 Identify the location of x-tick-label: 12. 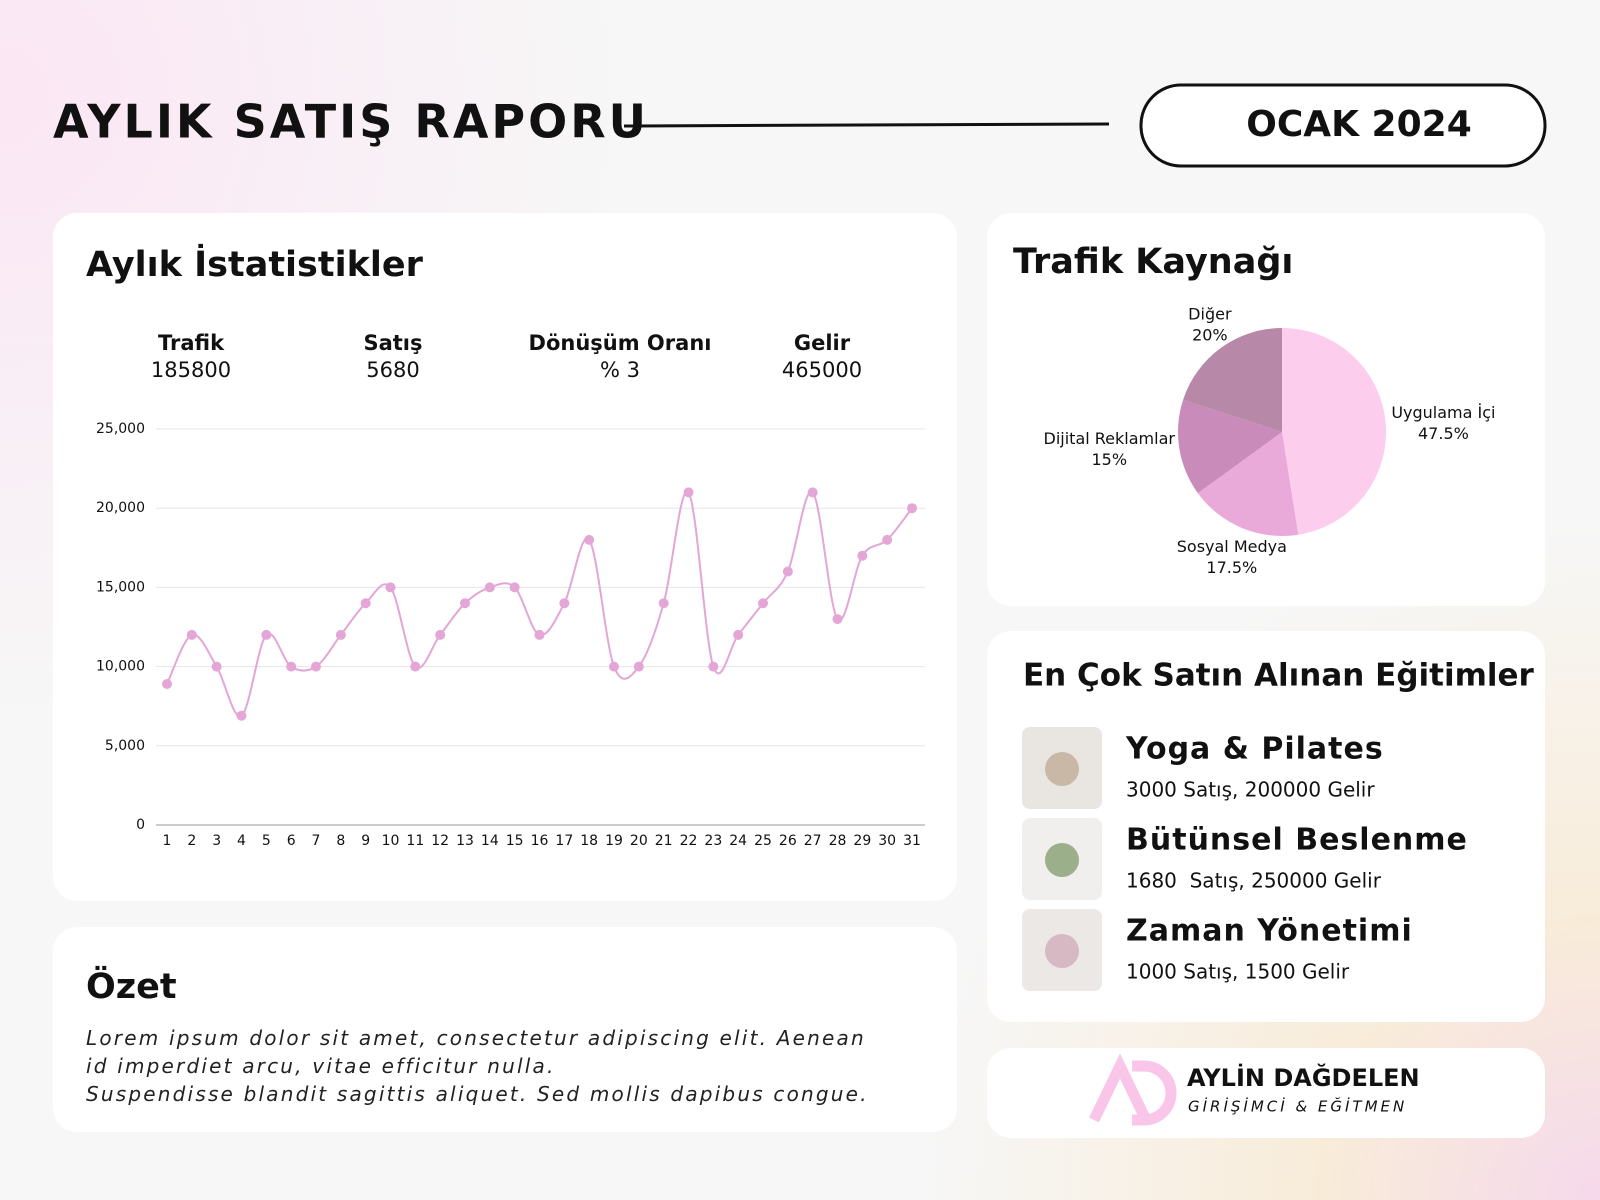
(440, 841).